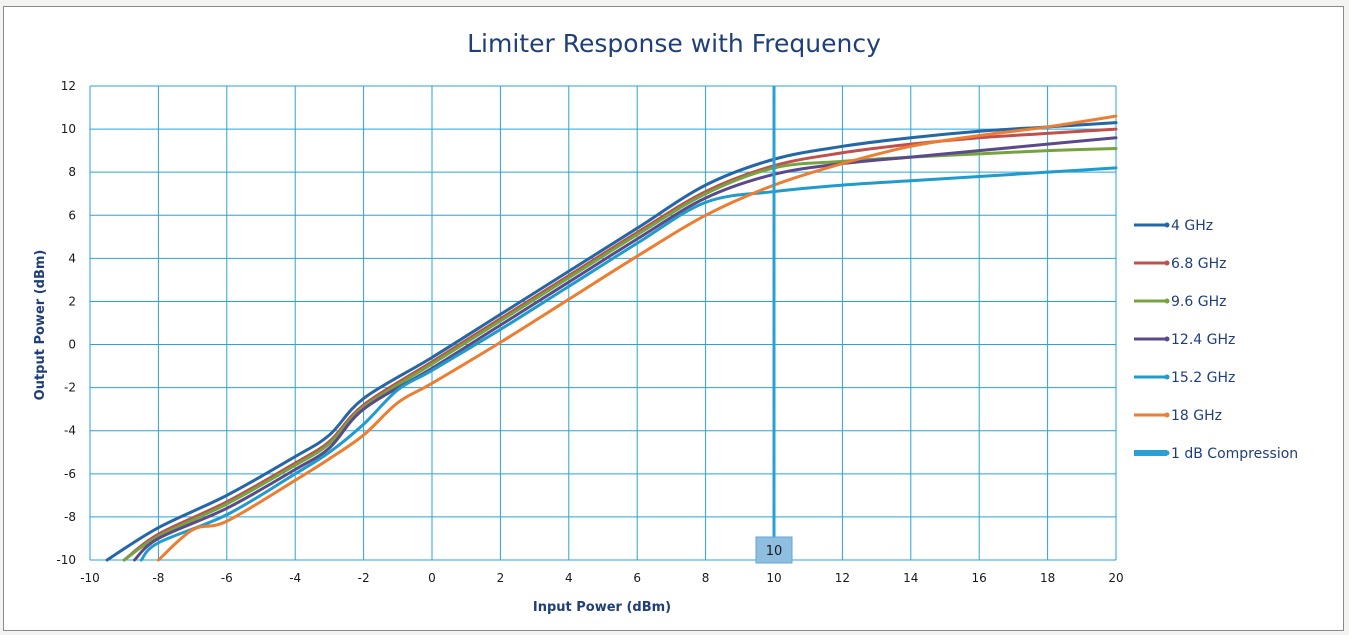 The height and width of the screenshot is (635, 1349). What do you see at coordinates (637, 578) in the screenshot?
I see `x-tick-label: 6` at bounding box center [637, 578].